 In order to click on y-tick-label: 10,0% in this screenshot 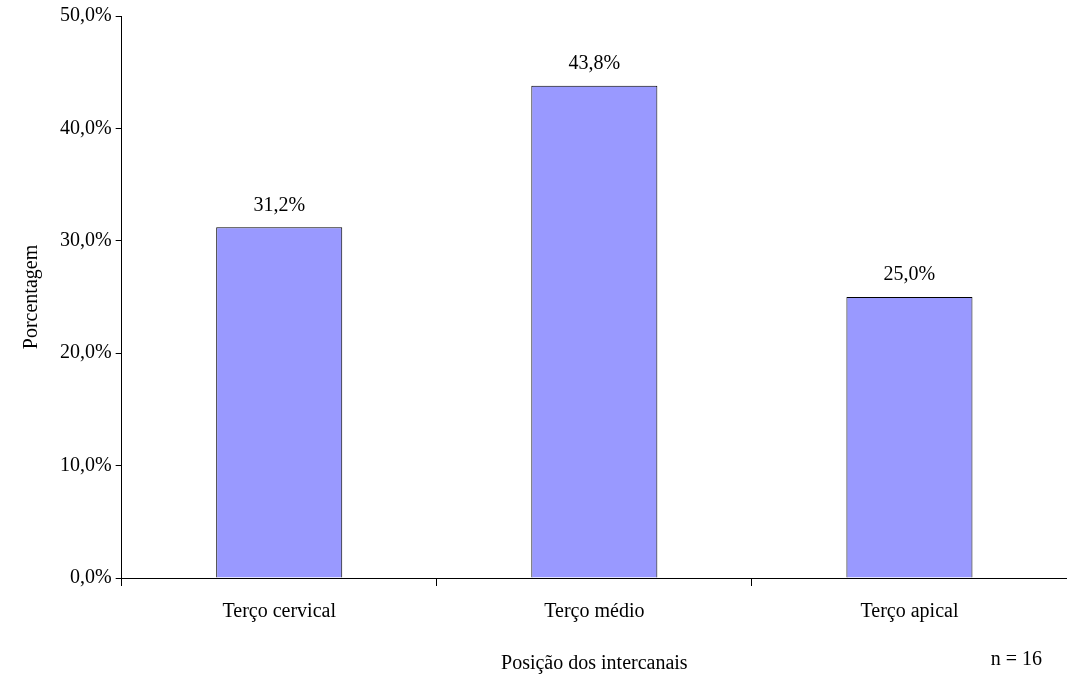, I will do `click(85, 463)`.